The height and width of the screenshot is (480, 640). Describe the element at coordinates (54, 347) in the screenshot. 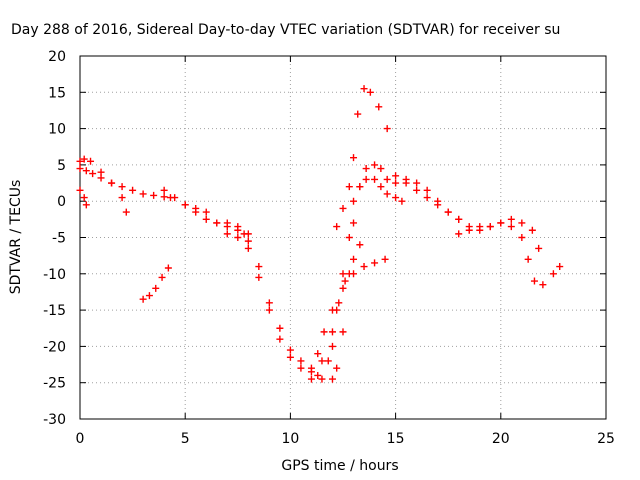

I see `y-tick-label: -20` at that location.